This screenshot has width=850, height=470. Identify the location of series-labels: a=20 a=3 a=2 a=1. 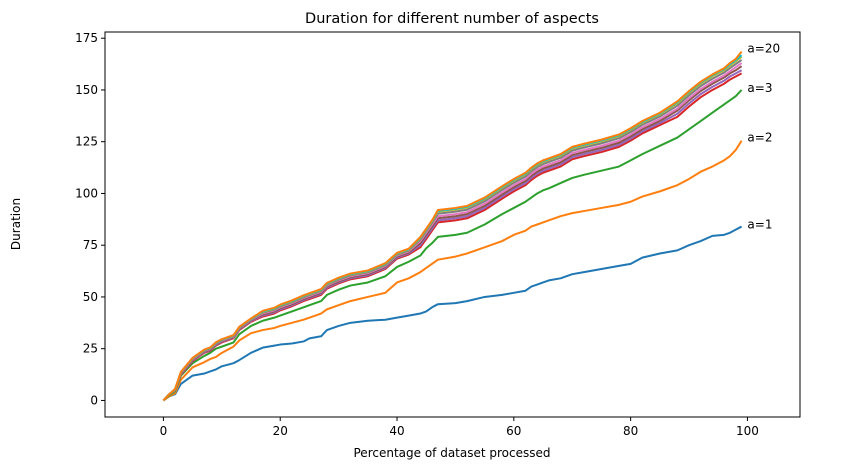
(763, 137).